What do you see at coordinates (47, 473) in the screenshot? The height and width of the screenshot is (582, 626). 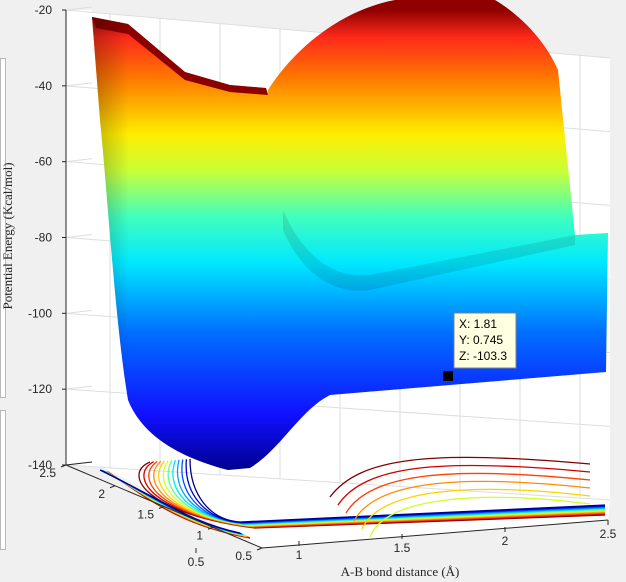 I see `y-tick-label: 2.5` at bounding box center [47, 473].